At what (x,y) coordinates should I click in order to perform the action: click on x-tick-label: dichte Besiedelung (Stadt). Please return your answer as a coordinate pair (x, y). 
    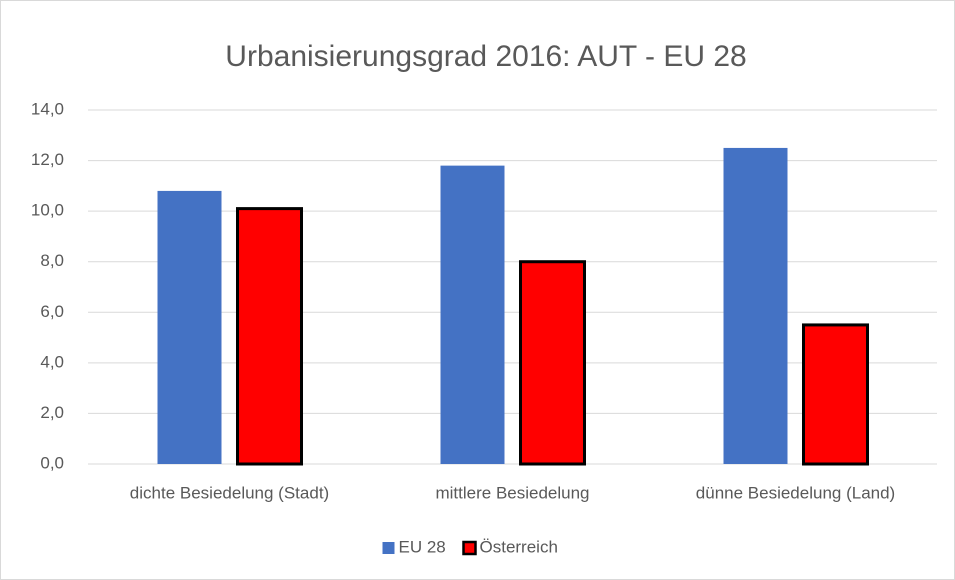
    Looking at the image, I should click on (229, 492).